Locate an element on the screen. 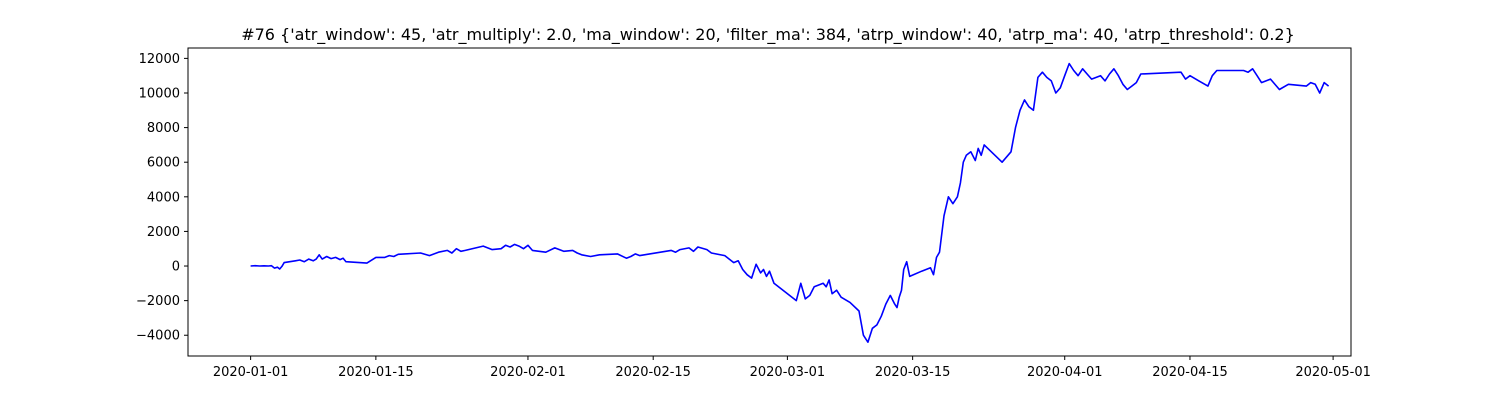 The image size is (1500, 400). y-tick-label: 2000 is located at coordinates (163, 232).